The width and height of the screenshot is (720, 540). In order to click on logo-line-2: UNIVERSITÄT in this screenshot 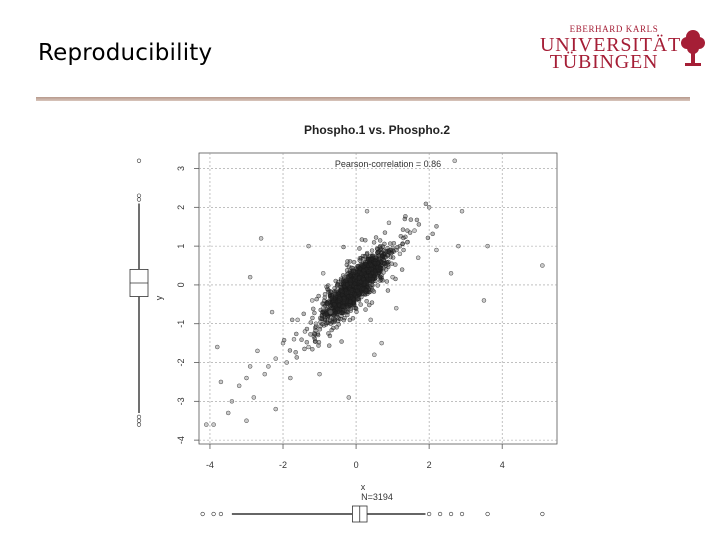, I will do `click(611, 45)`.